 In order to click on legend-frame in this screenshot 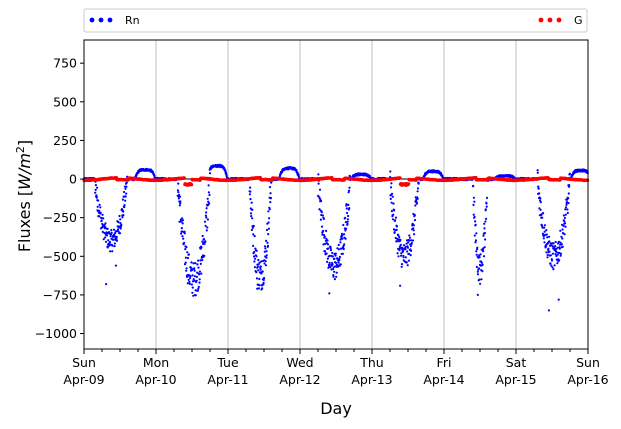, I will do `click(335, 20)`.